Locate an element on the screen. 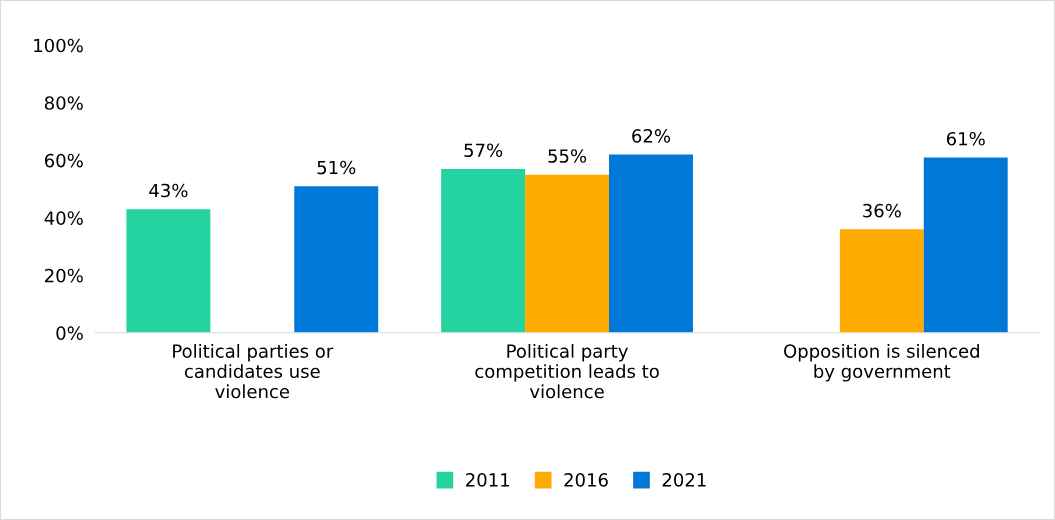 The image size is (1055, 520). y-tick-label: 40% is located at coordinates (63, 218).